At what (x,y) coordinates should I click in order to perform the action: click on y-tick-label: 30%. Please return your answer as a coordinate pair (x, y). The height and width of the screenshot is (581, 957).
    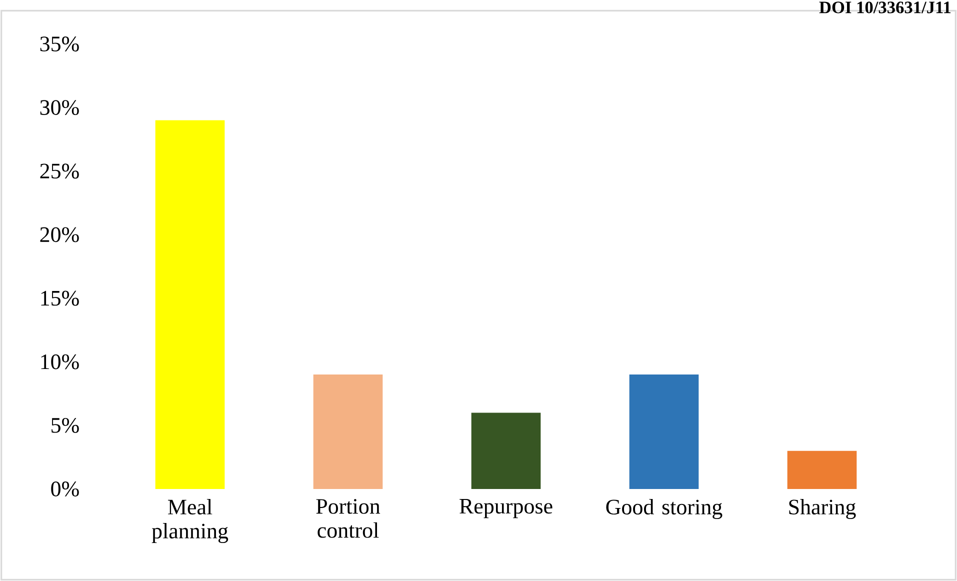
    Looking at the image, I should click on (59, 108).